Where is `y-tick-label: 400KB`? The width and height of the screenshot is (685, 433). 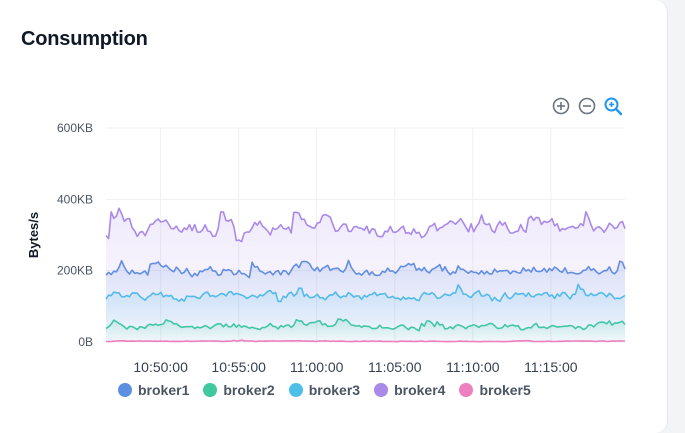 y-tick-label: 400KB is located at coordinates (75, 199).